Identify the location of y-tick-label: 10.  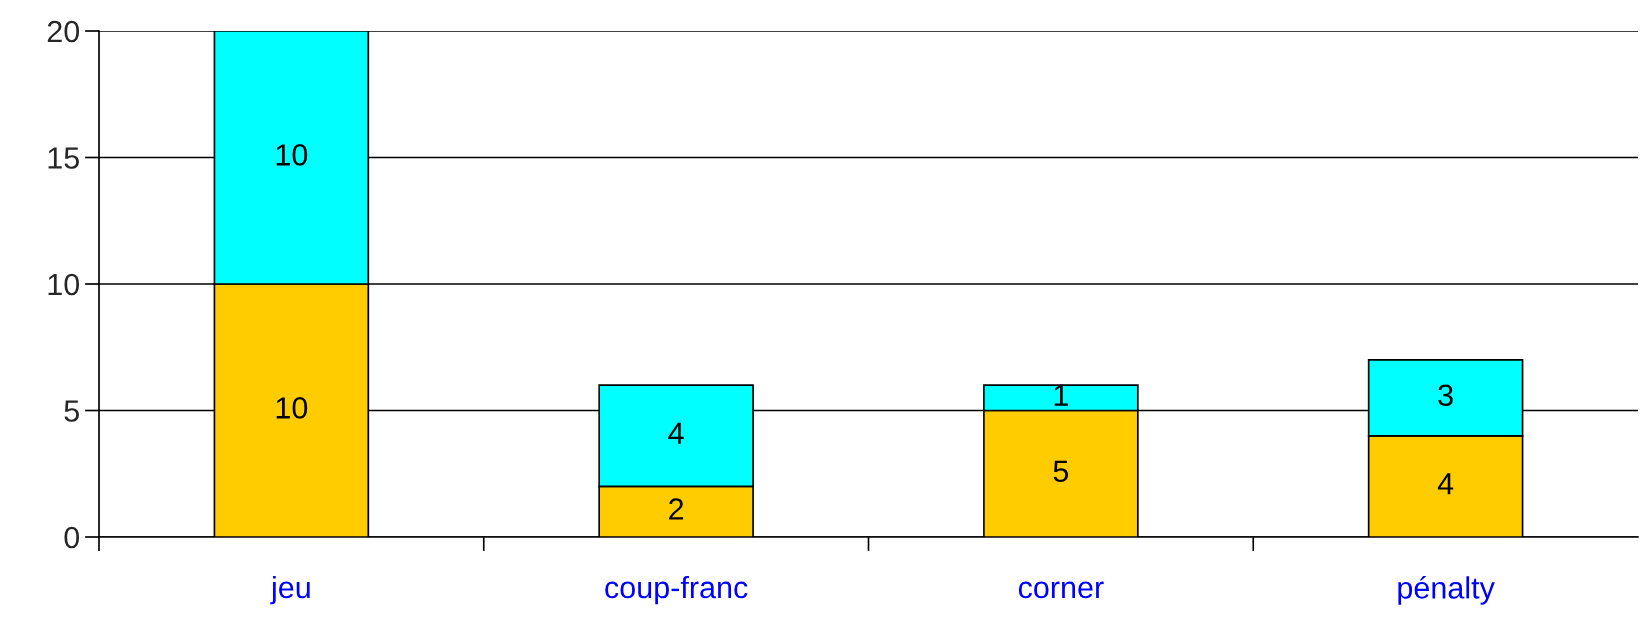
(64, 284).